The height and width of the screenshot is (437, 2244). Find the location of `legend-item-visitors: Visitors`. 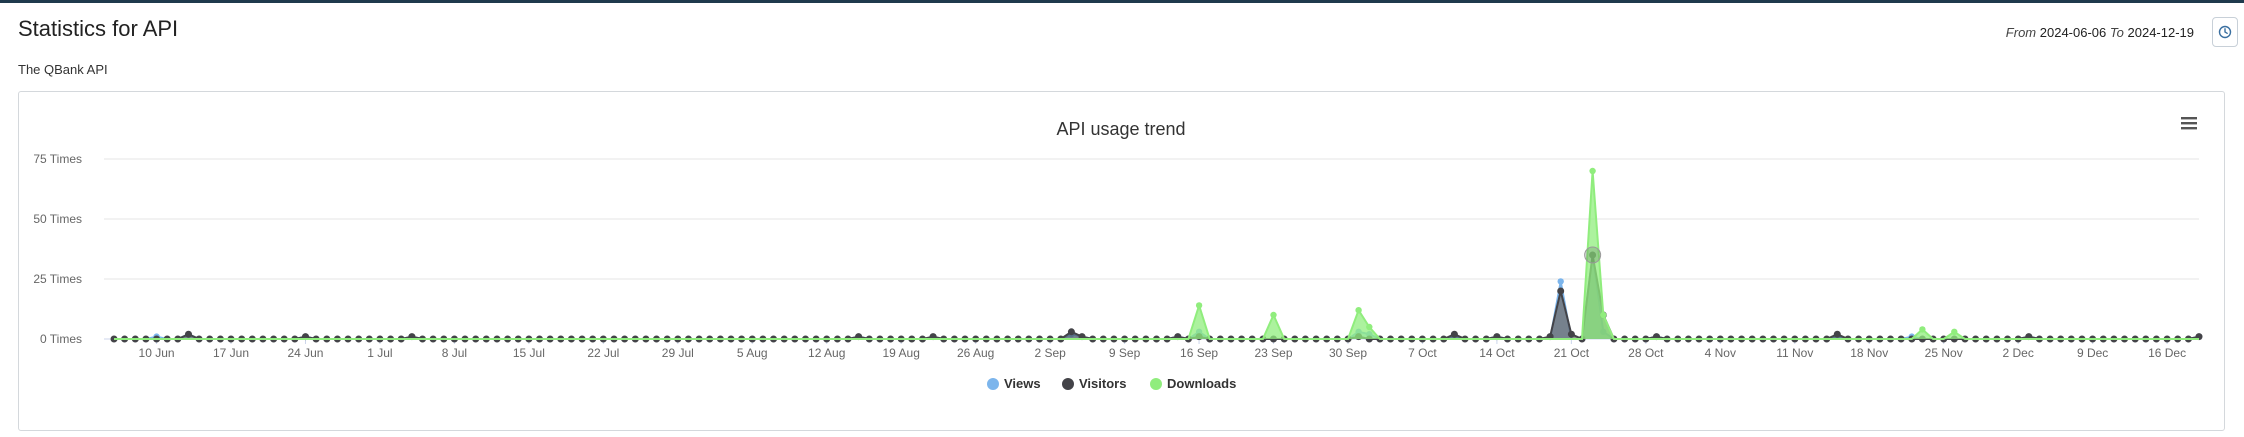

legend-item-visitors: Visitors is located at coordinates (1094, 383).